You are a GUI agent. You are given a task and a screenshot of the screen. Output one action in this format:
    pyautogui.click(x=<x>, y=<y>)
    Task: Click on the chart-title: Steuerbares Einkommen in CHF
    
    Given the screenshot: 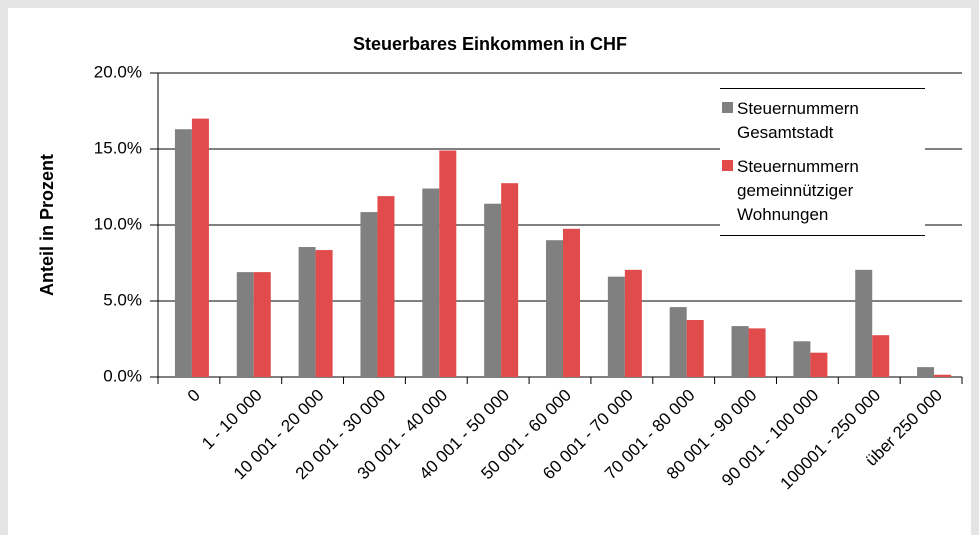 What is the action you would take?
    pyautogui.click(x=490, y=44)
    